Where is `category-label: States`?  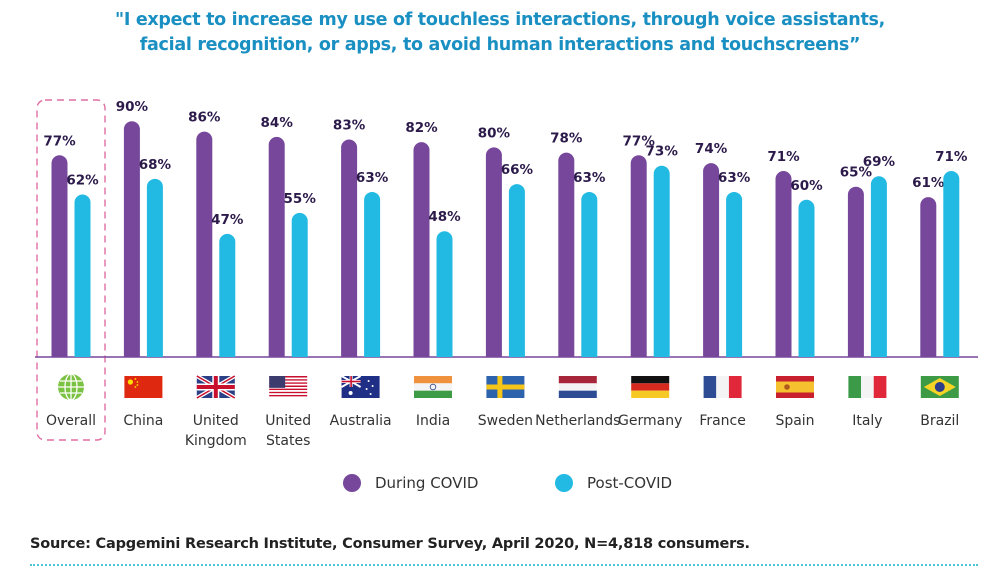
category-label: States is located at coordinates (288, 441).